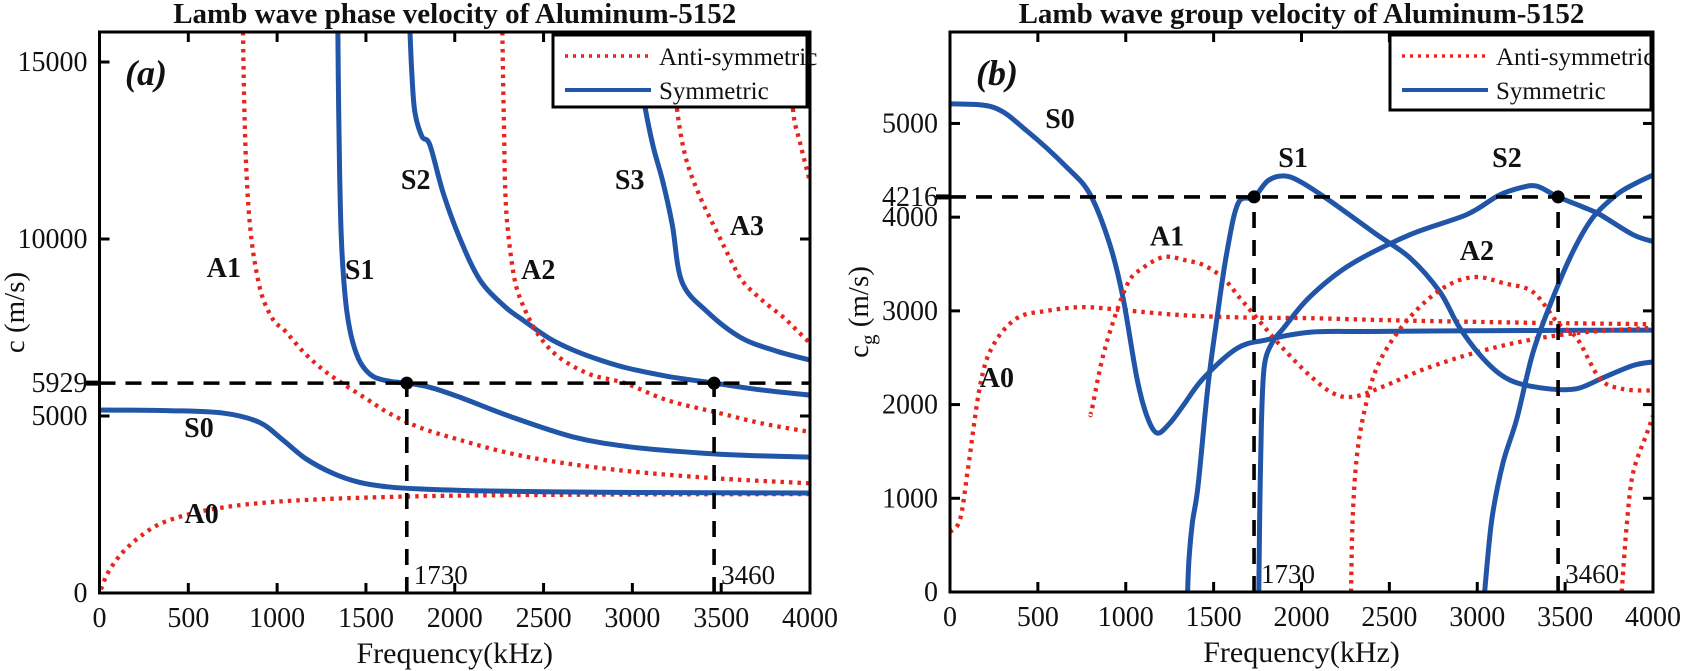 The image size is (1681, 671). What do you see at coordinates (798, 107) in the screenshot?
I see `curve-A4-antisymmetric` at bounding box center [798, 107].